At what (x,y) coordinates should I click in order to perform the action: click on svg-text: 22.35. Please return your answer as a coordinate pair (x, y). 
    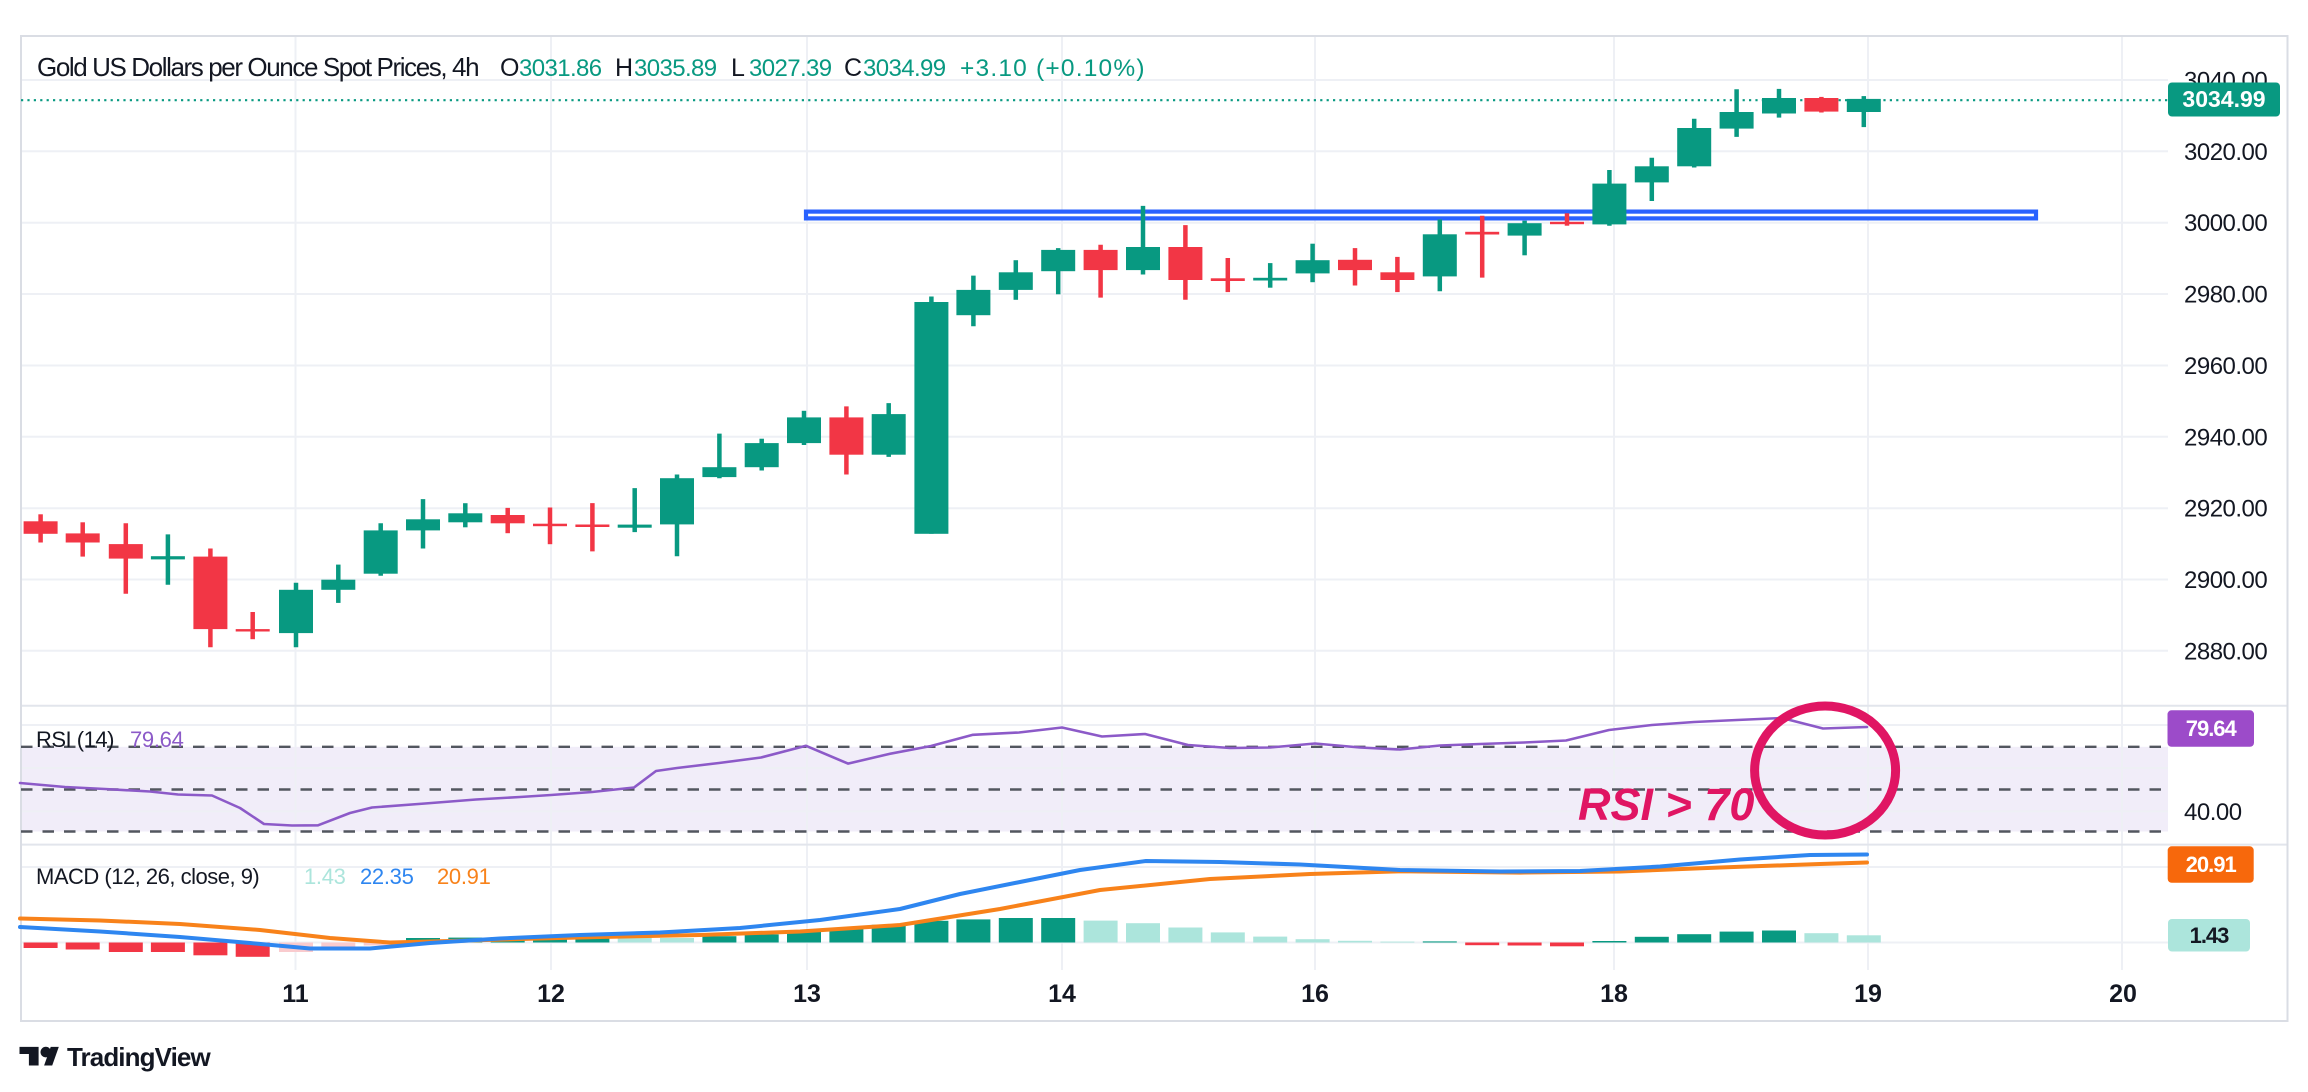
    Looking at the image, I should click on (387, 876).